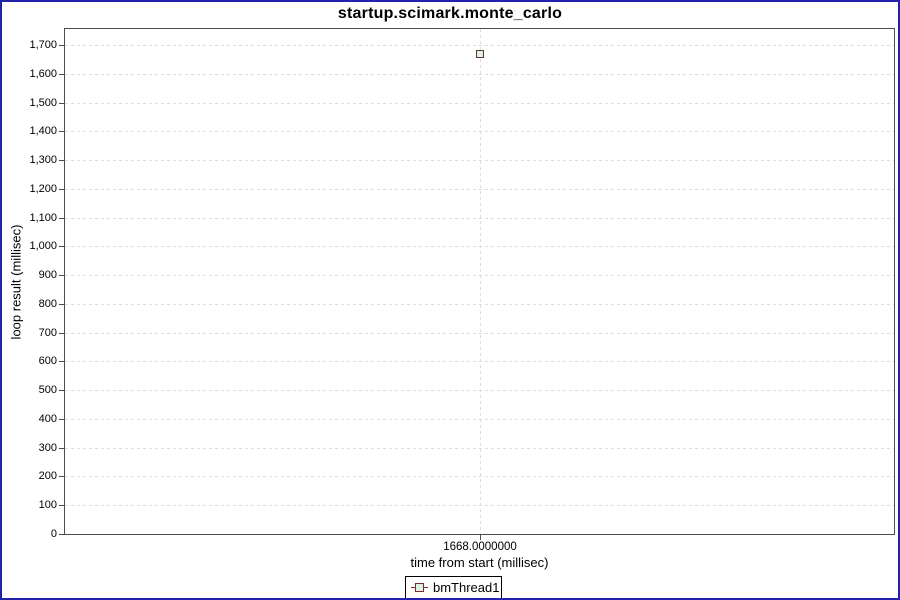 The height and width of the screenshot is (600, 900). What do you see at coordinates (480, 537) in the screenshot?
I see `x-tick-mark` at bounding box center [480, 537].